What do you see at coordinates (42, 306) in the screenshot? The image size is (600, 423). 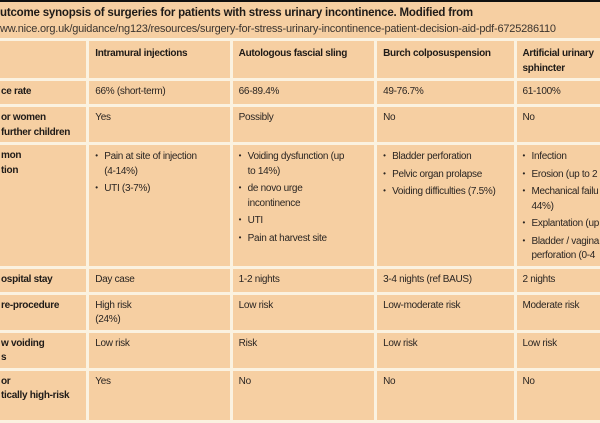 I see `cell-text-line: re-procedure` at bounding box center [42, 306].